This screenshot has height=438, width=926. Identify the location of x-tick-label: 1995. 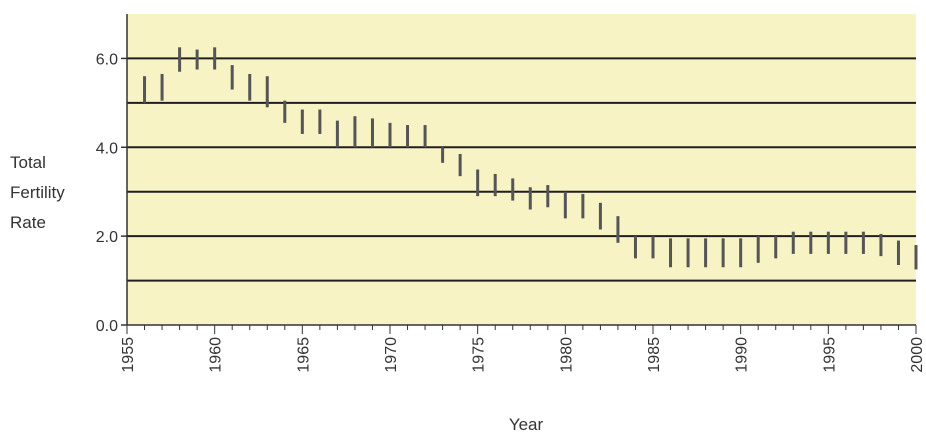
(829, 355).